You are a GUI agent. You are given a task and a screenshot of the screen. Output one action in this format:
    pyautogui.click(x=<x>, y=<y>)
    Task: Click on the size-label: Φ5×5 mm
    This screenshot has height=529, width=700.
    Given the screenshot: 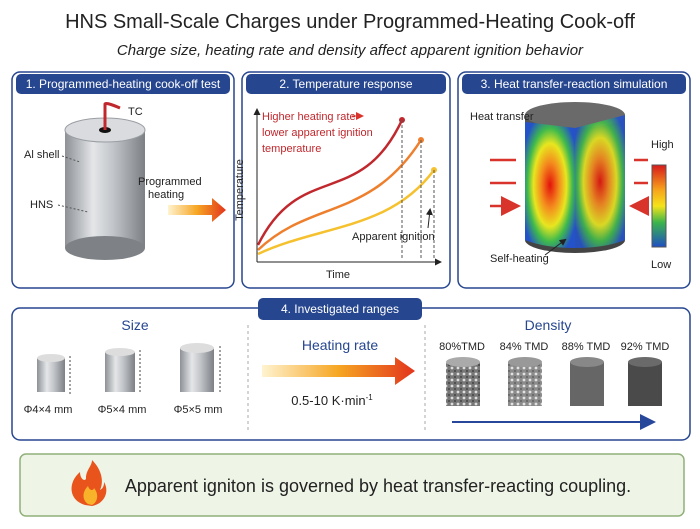 What is the action you would take?
    pyautogui.click(x=198, y=410)
    